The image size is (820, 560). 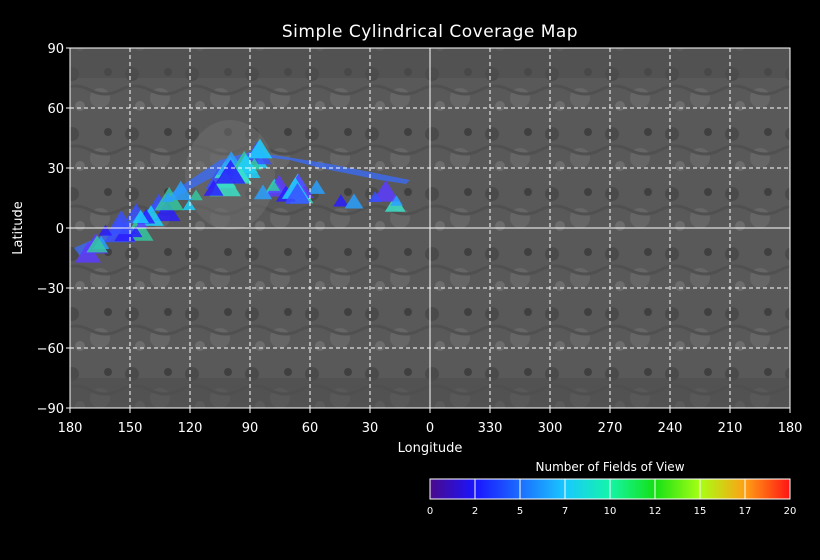 I want to click on x-tick-label: 30, so click(x=370, y=428).